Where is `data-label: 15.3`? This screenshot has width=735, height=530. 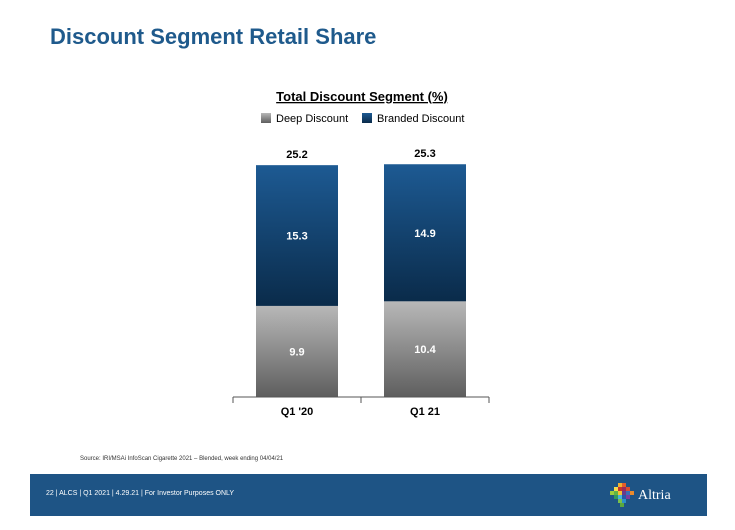
data-label: 15.3 is located at coordinates (296, 237).